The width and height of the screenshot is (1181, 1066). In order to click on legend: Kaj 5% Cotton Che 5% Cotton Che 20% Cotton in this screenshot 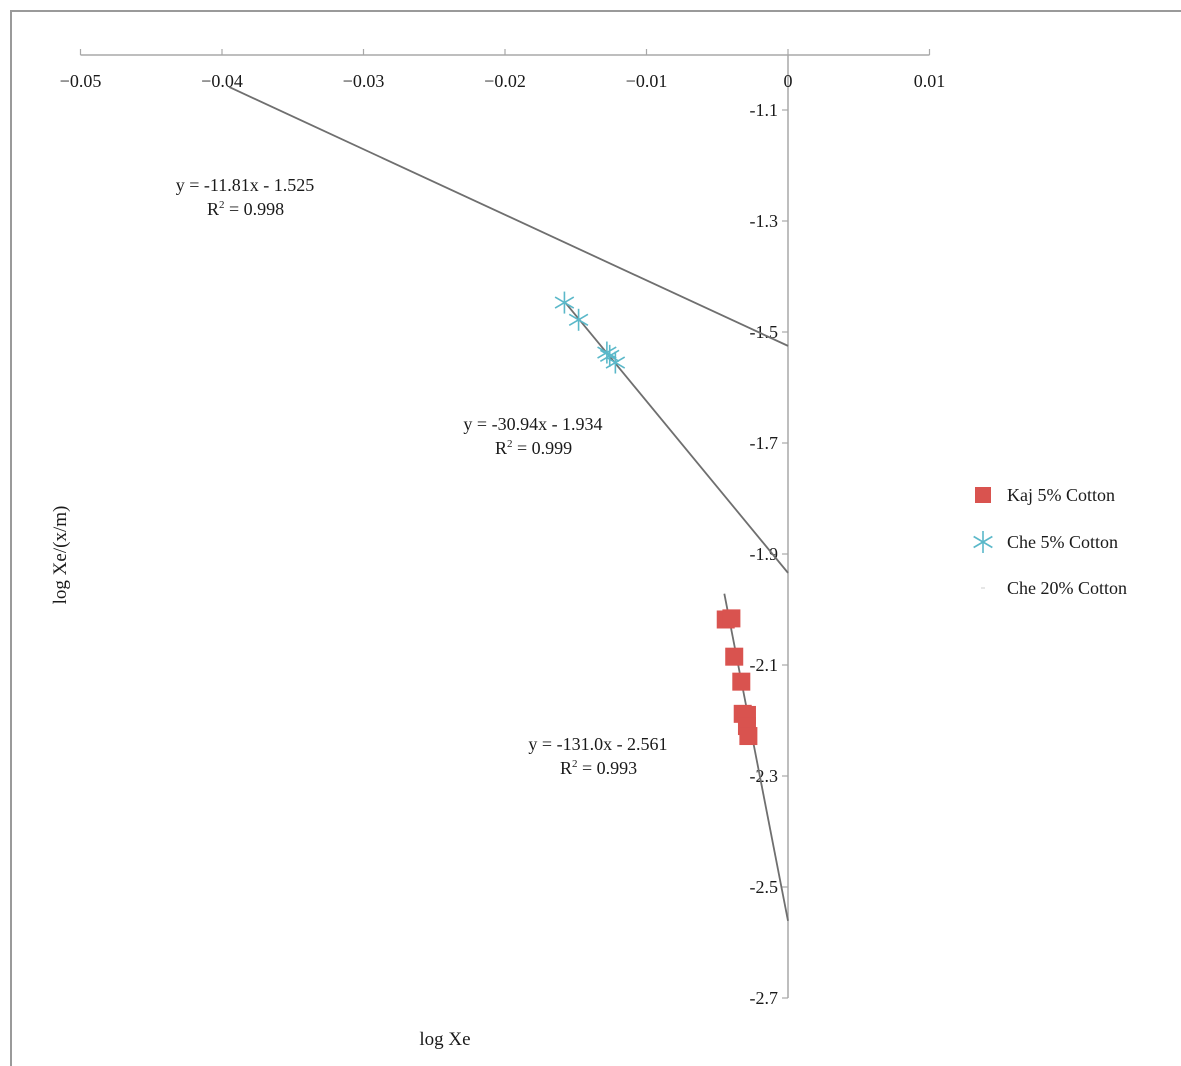, I will do `click(1050, 541)`.